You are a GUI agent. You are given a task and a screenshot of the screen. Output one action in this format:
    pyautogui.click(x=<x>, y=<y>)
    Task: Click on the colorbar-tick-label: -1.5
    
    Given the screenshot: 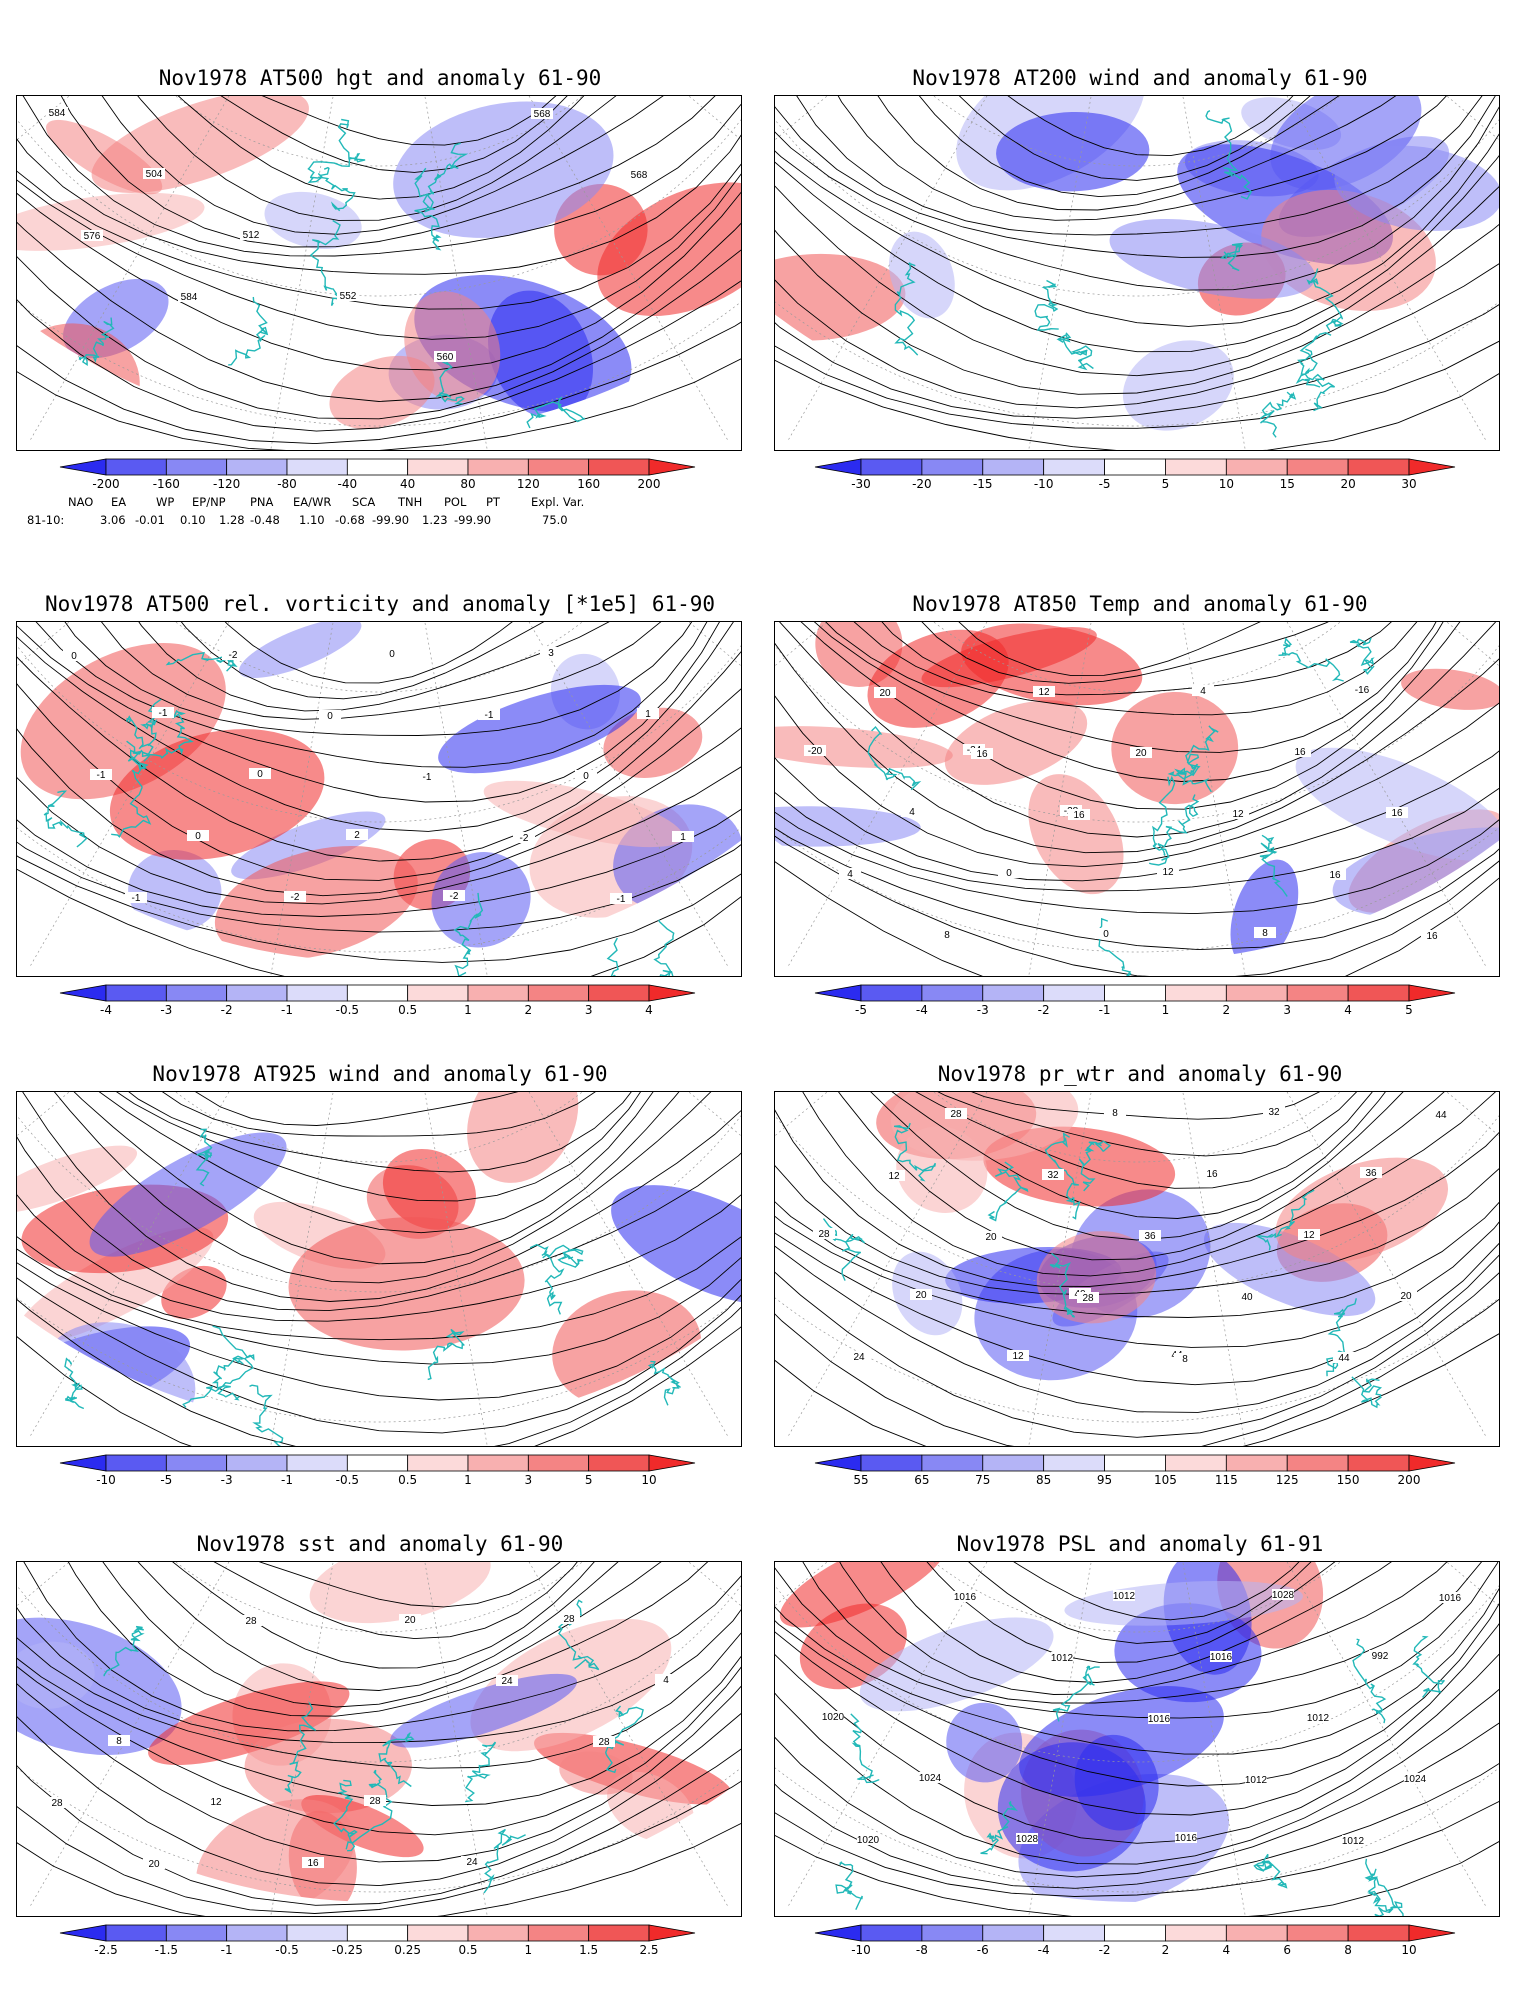 What is the action you would take?
    pyautogui.click(x=166, y=1950)
    